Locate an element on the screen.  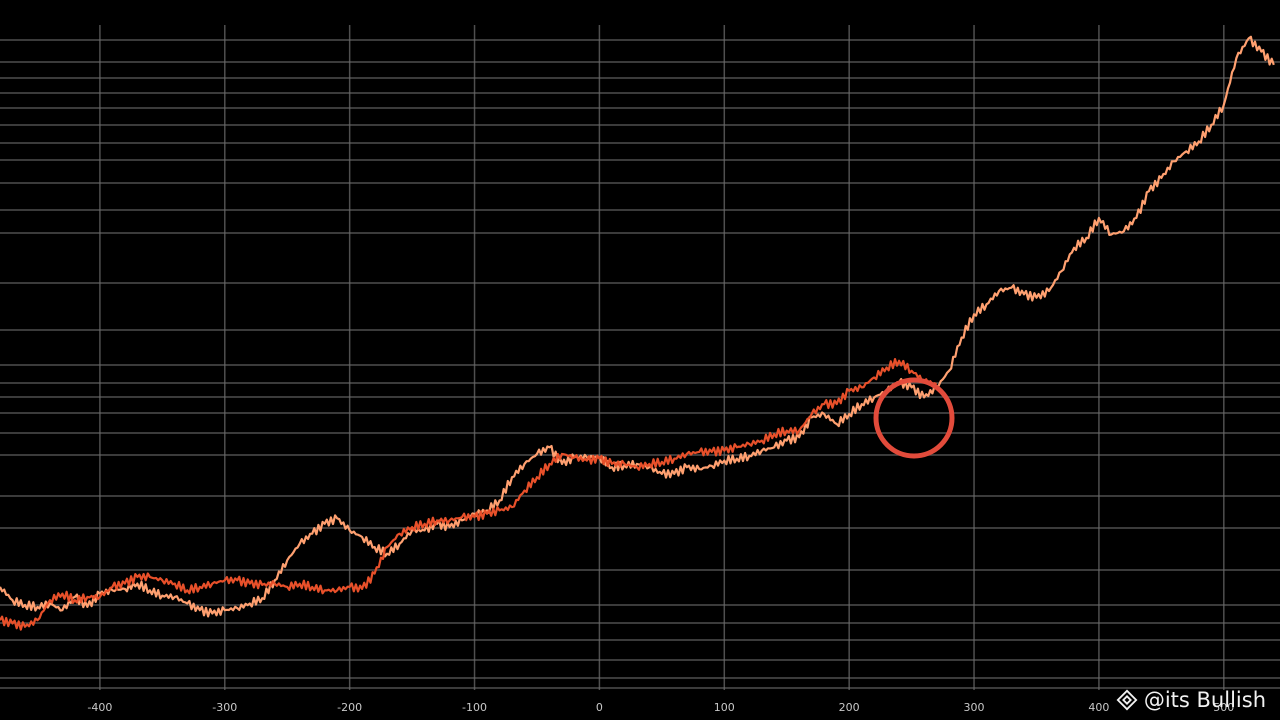
x-tick-label: 300 is located at coordinates (974, 707).